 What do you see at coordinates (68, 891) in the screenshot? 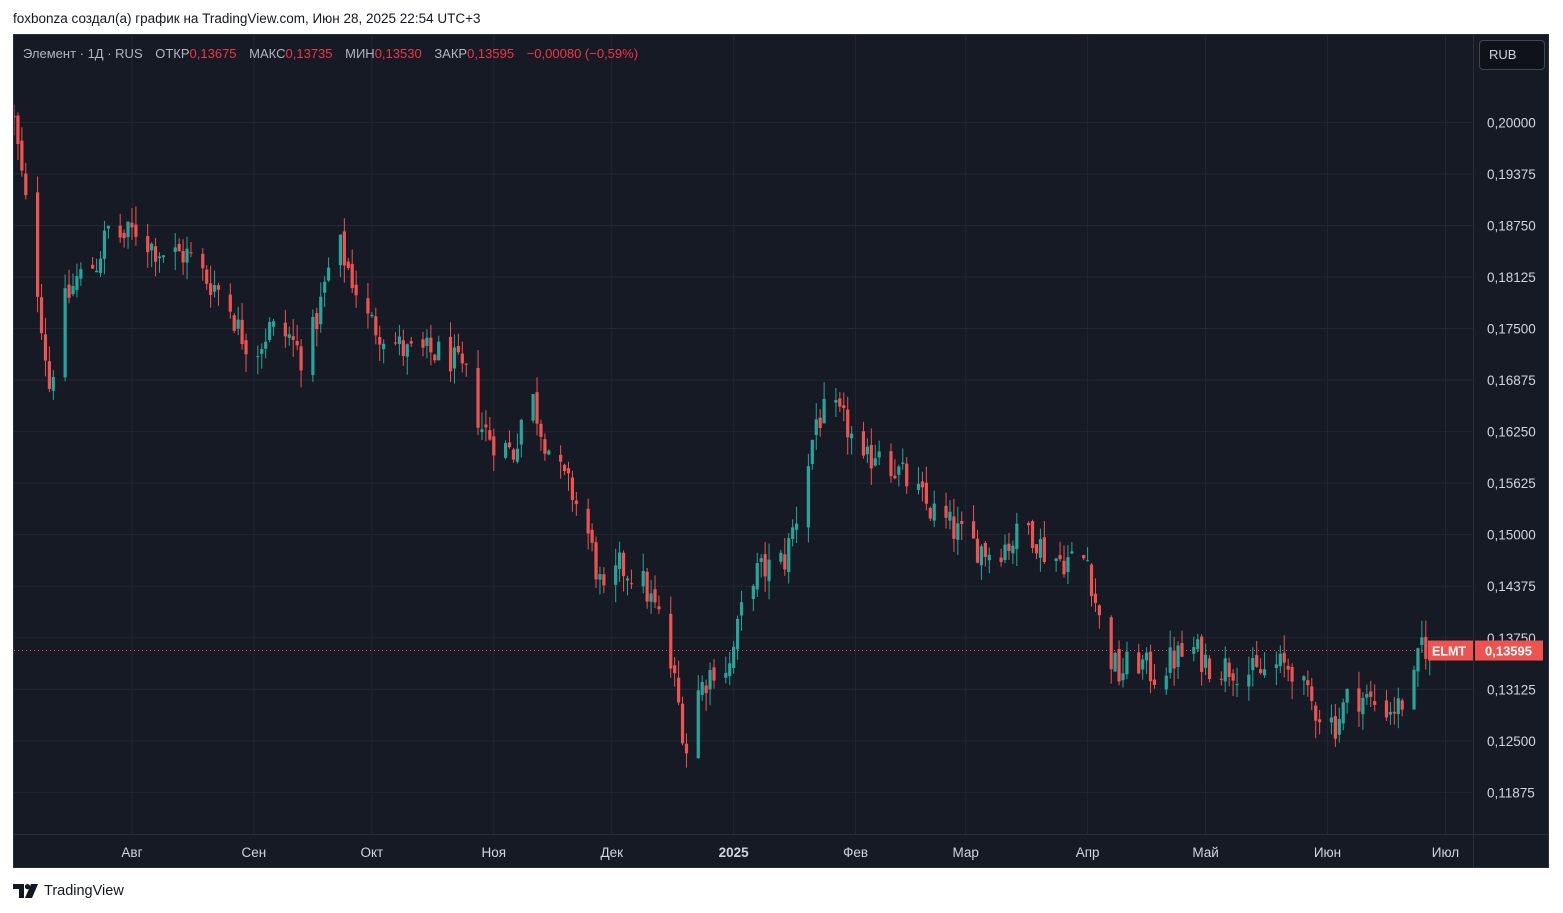
I see `footer-logo: TradingView` at bounding box center [68, 891].